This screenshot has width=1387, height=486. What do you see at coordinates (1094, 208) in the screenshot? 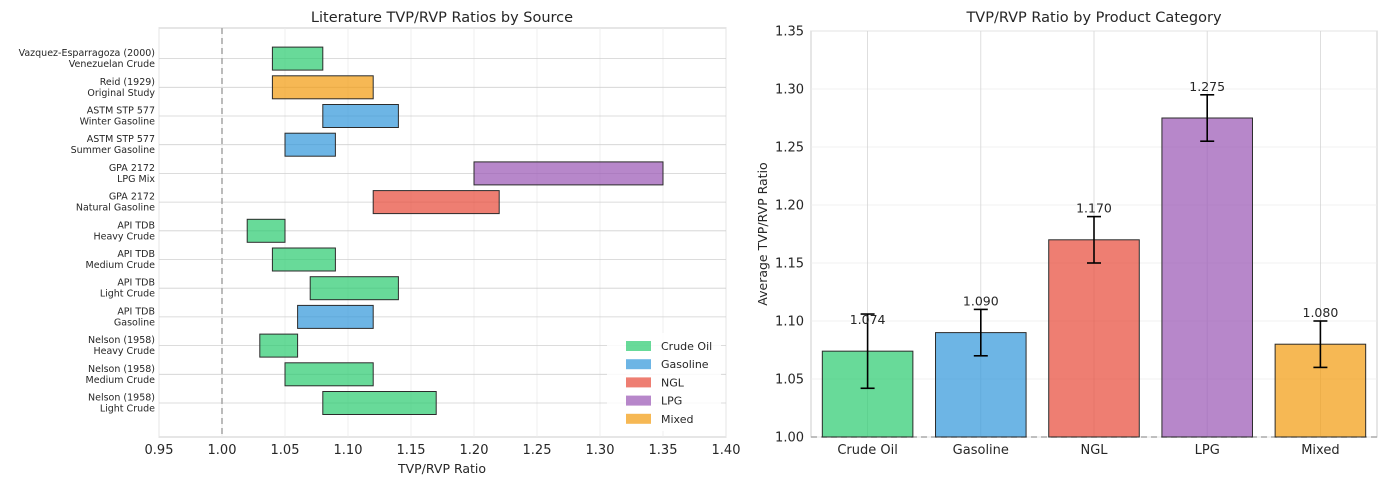
I see `value-label: 1.170` at bounding box center [1094, 208].